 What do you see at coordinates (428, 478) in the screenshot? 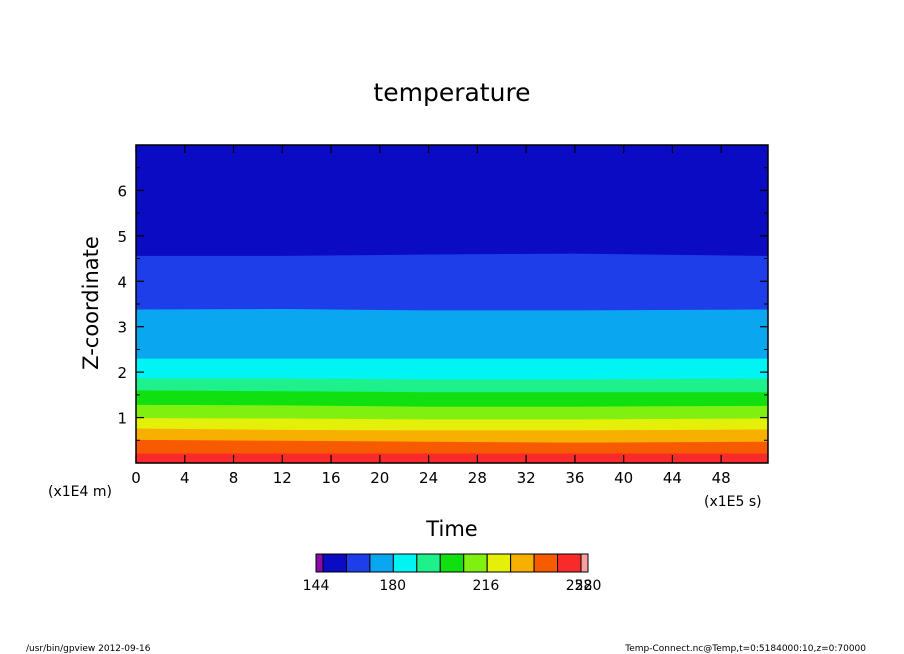
I see `x-tick-label-6: 24` at bounding box center [428, 478].